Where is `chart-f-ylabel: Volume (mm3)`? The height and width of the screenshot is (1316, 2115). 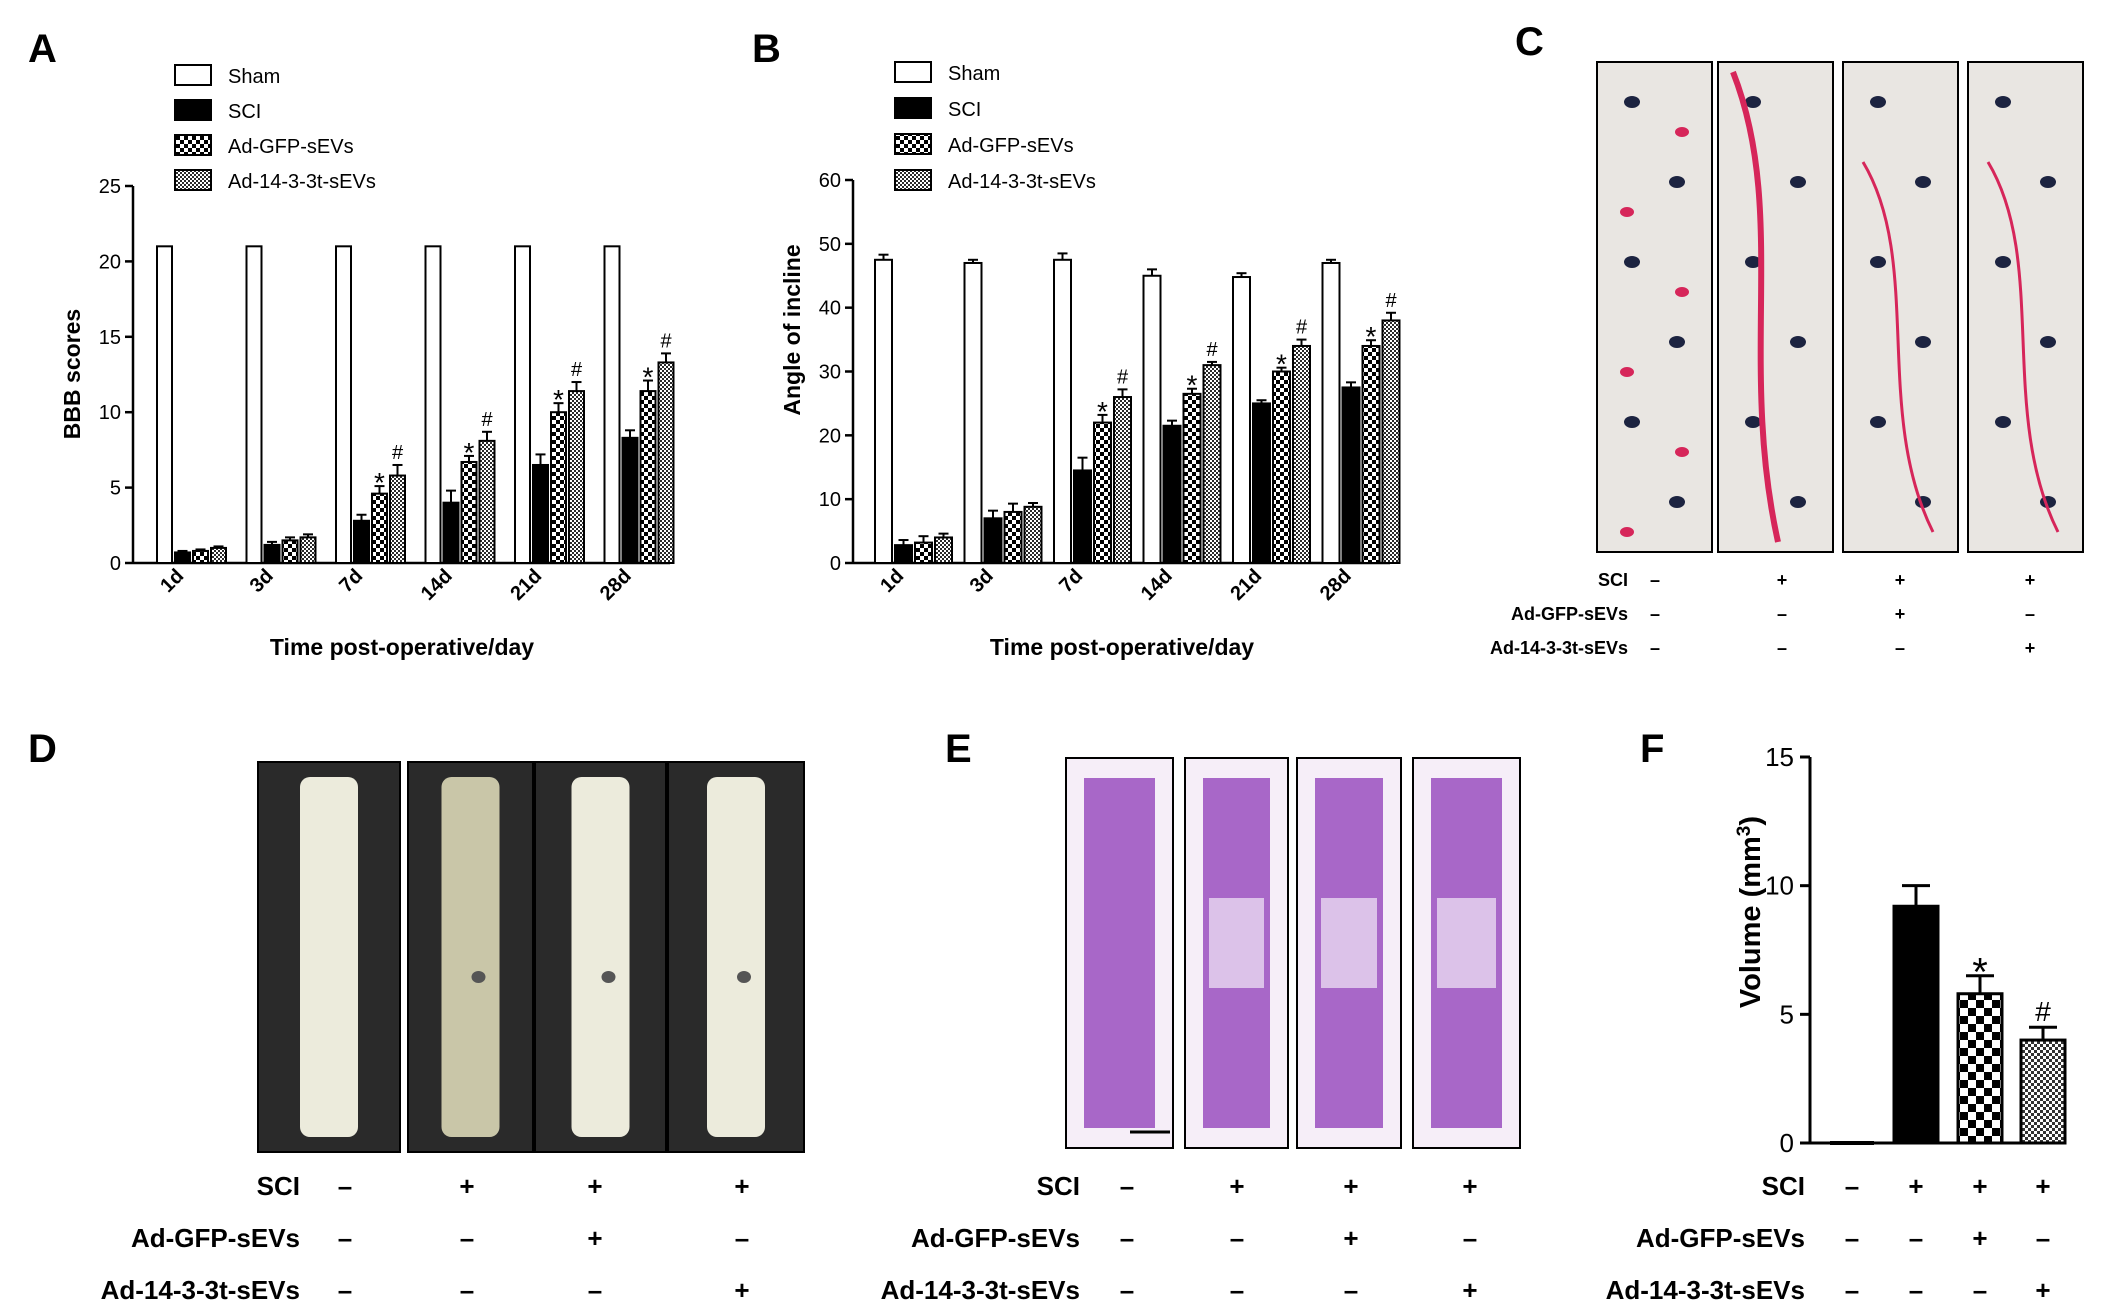 chart-f-ylabel: Volume (mm3) is located at coordinates (1750, 912).